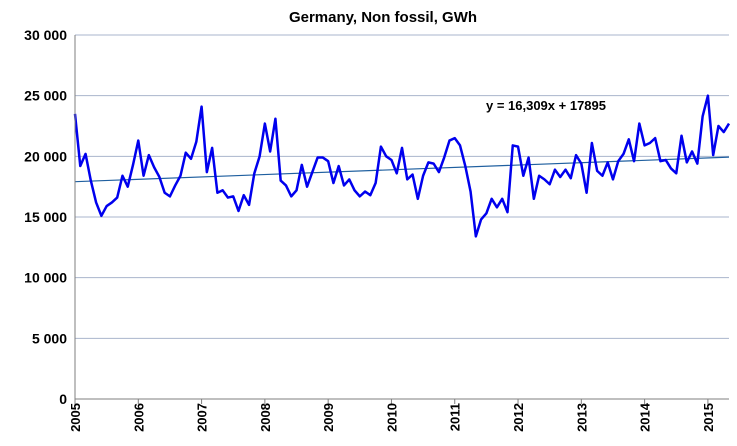 This screenshot has width=737, height=446. I want to click on x-tick-label: 2013, so click(581, 417).